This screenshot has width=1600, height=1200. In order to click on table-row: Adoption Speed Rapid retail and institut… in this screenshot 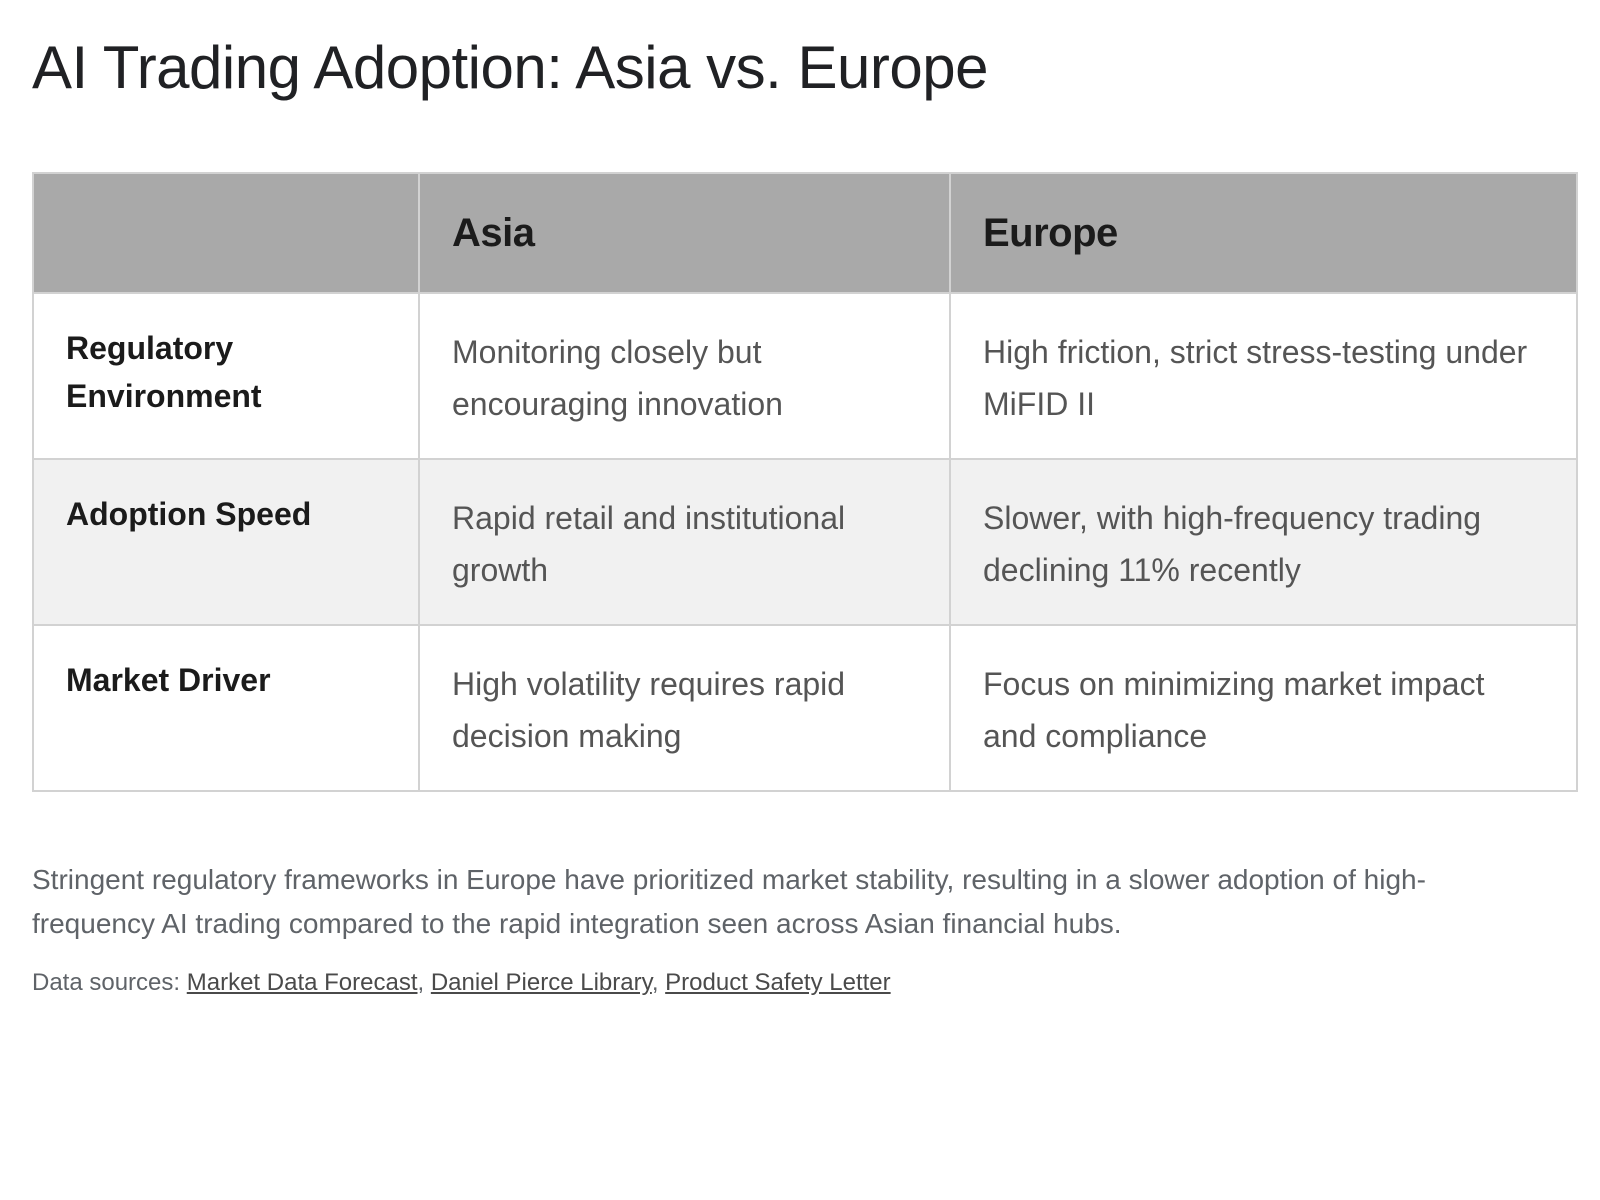, I will do `click(805, 542)`.